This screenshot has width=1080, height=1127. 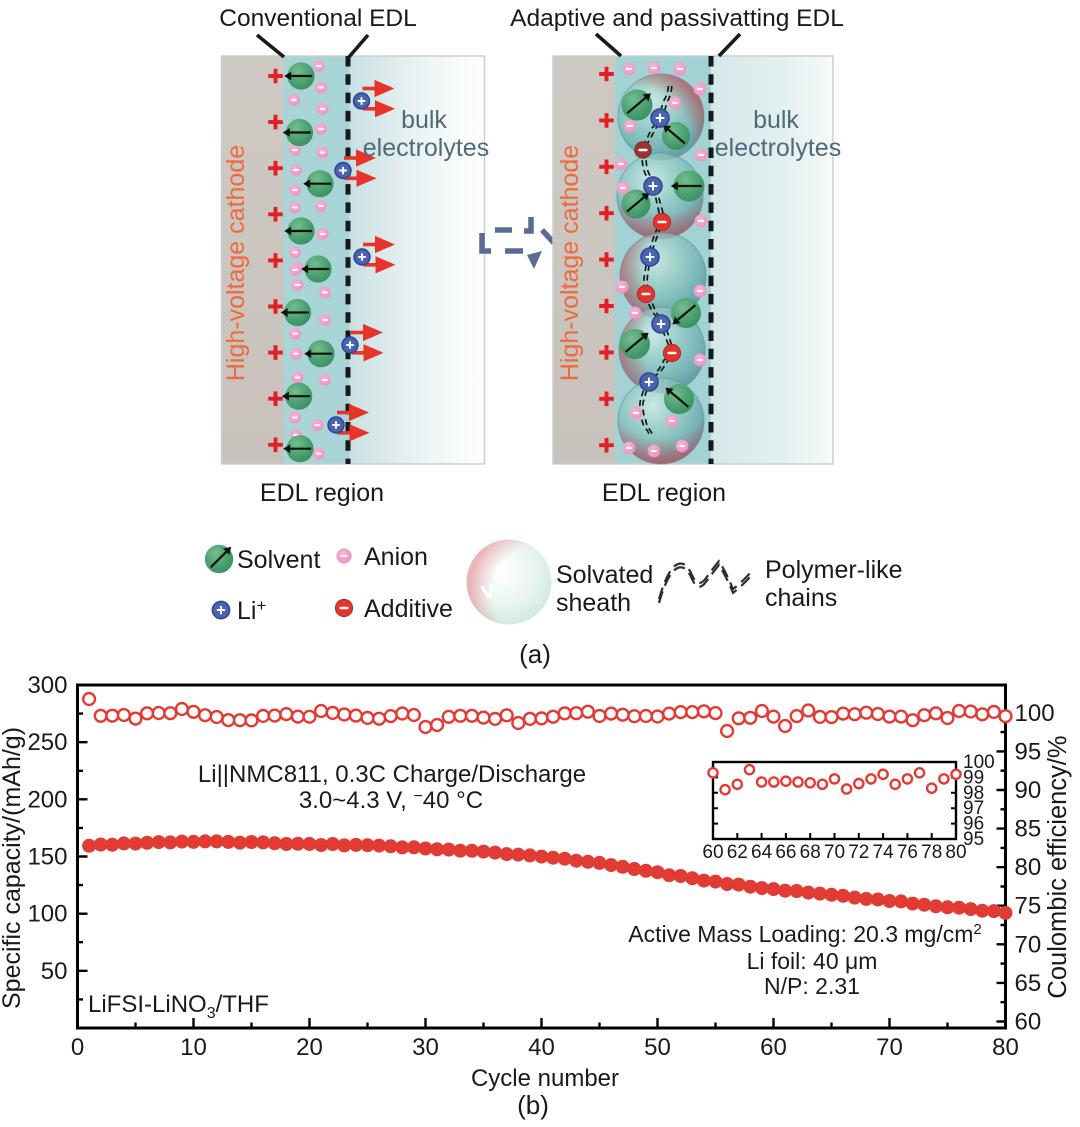 I want to click on svg-text: 150, so click(x=47, y=857).